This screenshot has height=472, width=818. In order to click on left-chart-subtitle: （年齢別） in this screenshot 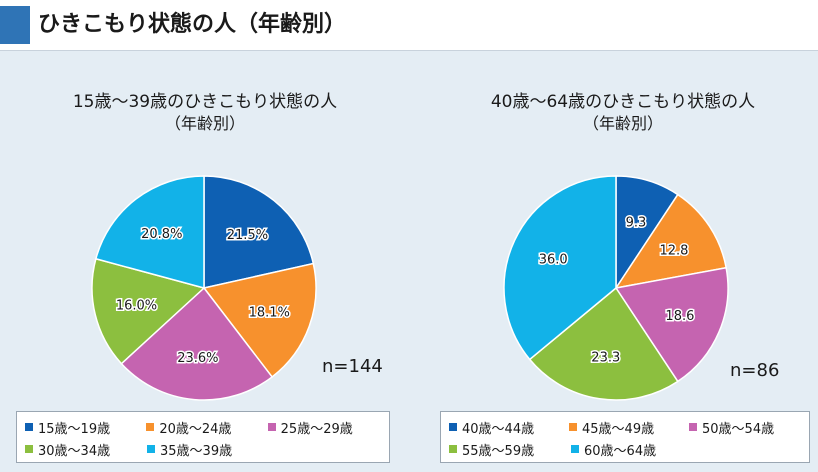, I will do `click(204, 123)`.